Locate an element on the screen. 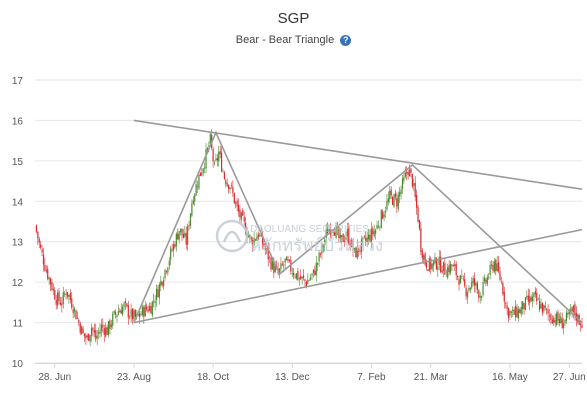 The height and width of the screenshot is (407, 587). y-tick-label: 11 is located at coordinates (18, 324).